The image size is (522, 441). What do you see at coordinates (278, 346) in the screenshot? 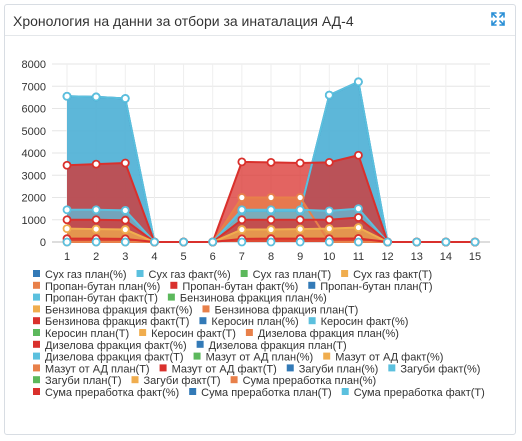
I see `legend-entry: Дизелова фракция план(Т)` at bounding box center [278, 346].